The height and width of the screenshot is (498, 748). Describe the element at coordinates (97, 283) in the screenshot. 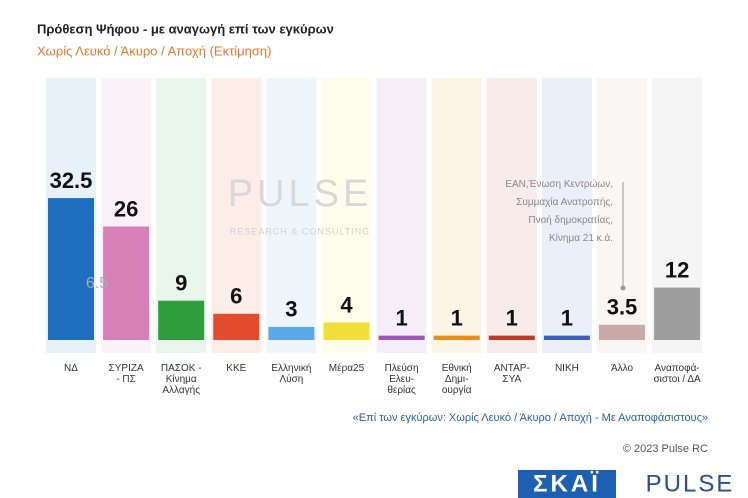

I see `annotation: 6.5` at that location.